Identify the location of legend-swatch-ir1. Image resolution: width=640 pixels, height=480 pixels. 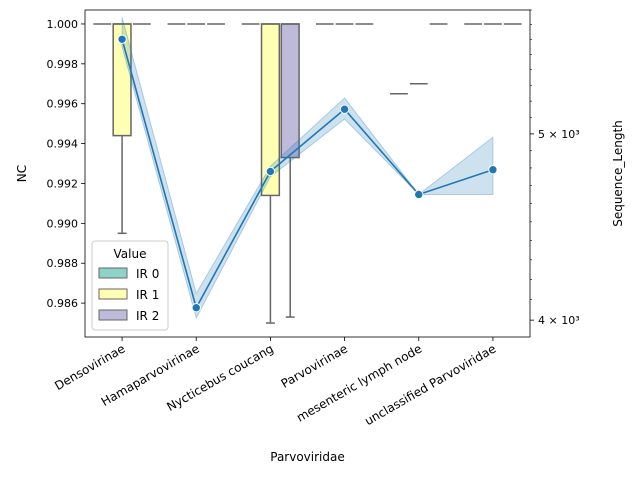
(113, 294).